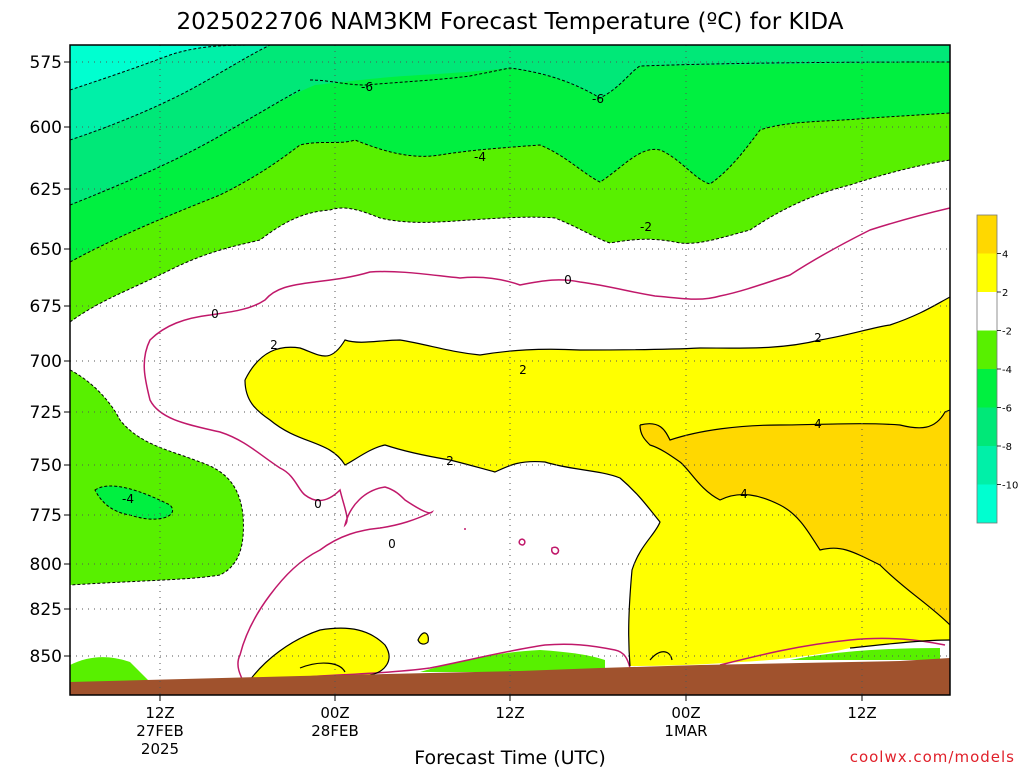  Describe the element at coordinates (46, 466) in the screenshot. I see `y-tick-label: 750` at that location.